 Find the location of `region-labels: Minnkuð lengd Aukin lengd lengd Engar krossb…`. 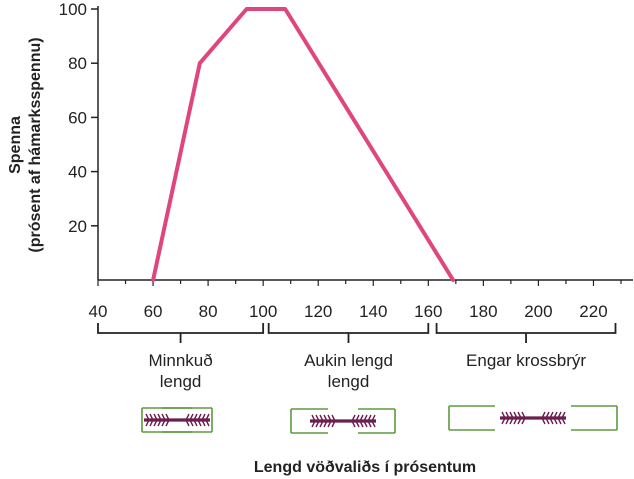

region-labels: Minnkuð lengd Aukin lengd lengd Engar krossb… is located at coordinates (367, 371).